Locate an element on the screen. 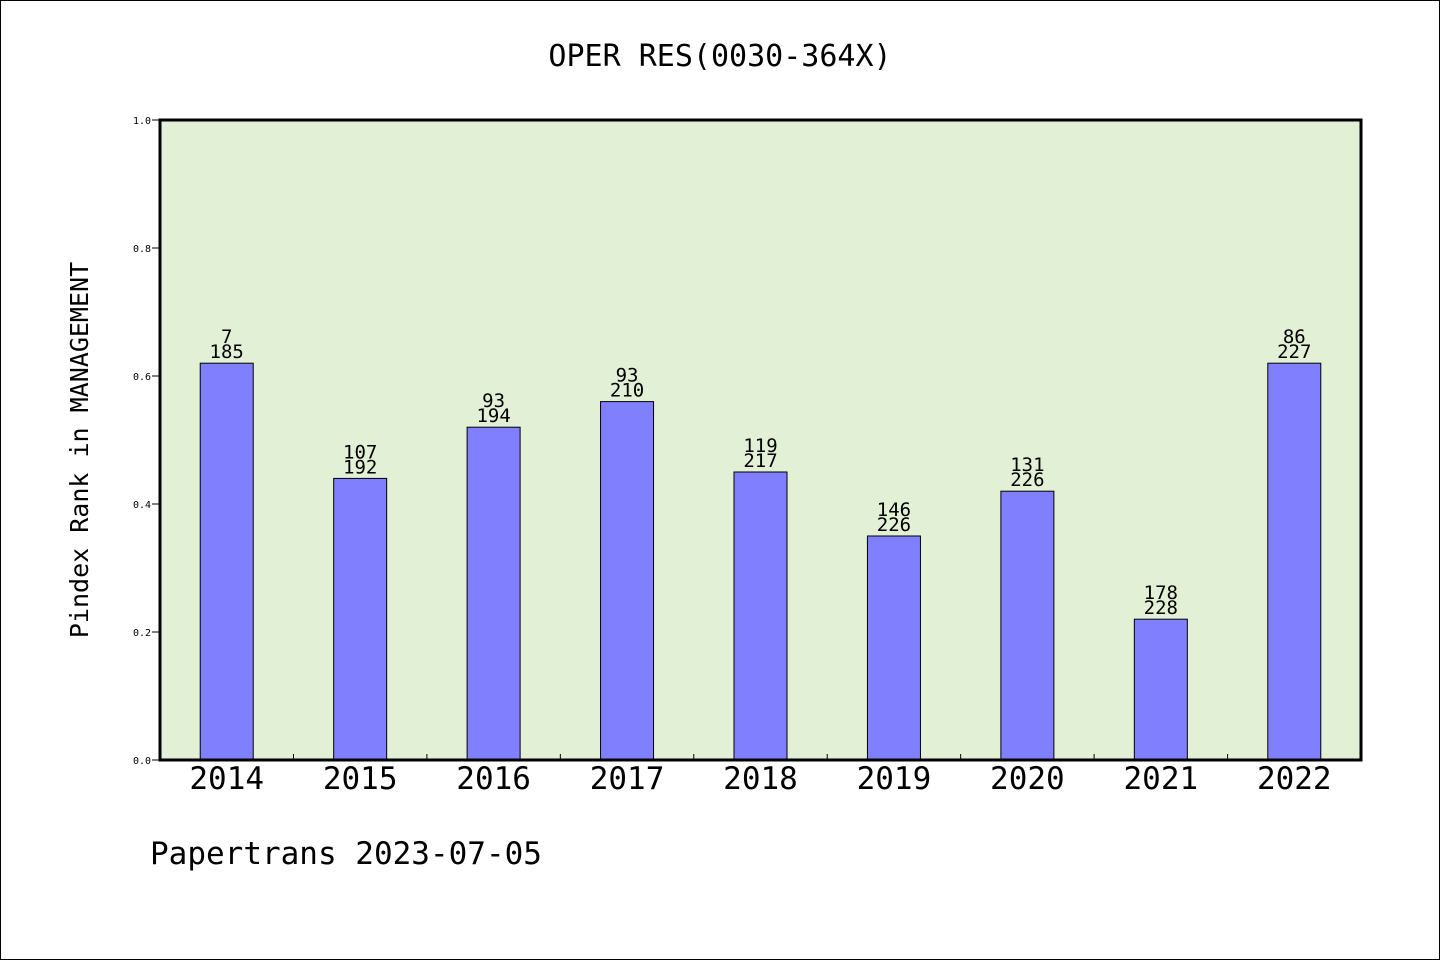 The width and height of the screenshot is (1440, 960). y-tick-label-1: 0.2 is located at coordinates (142, 633).